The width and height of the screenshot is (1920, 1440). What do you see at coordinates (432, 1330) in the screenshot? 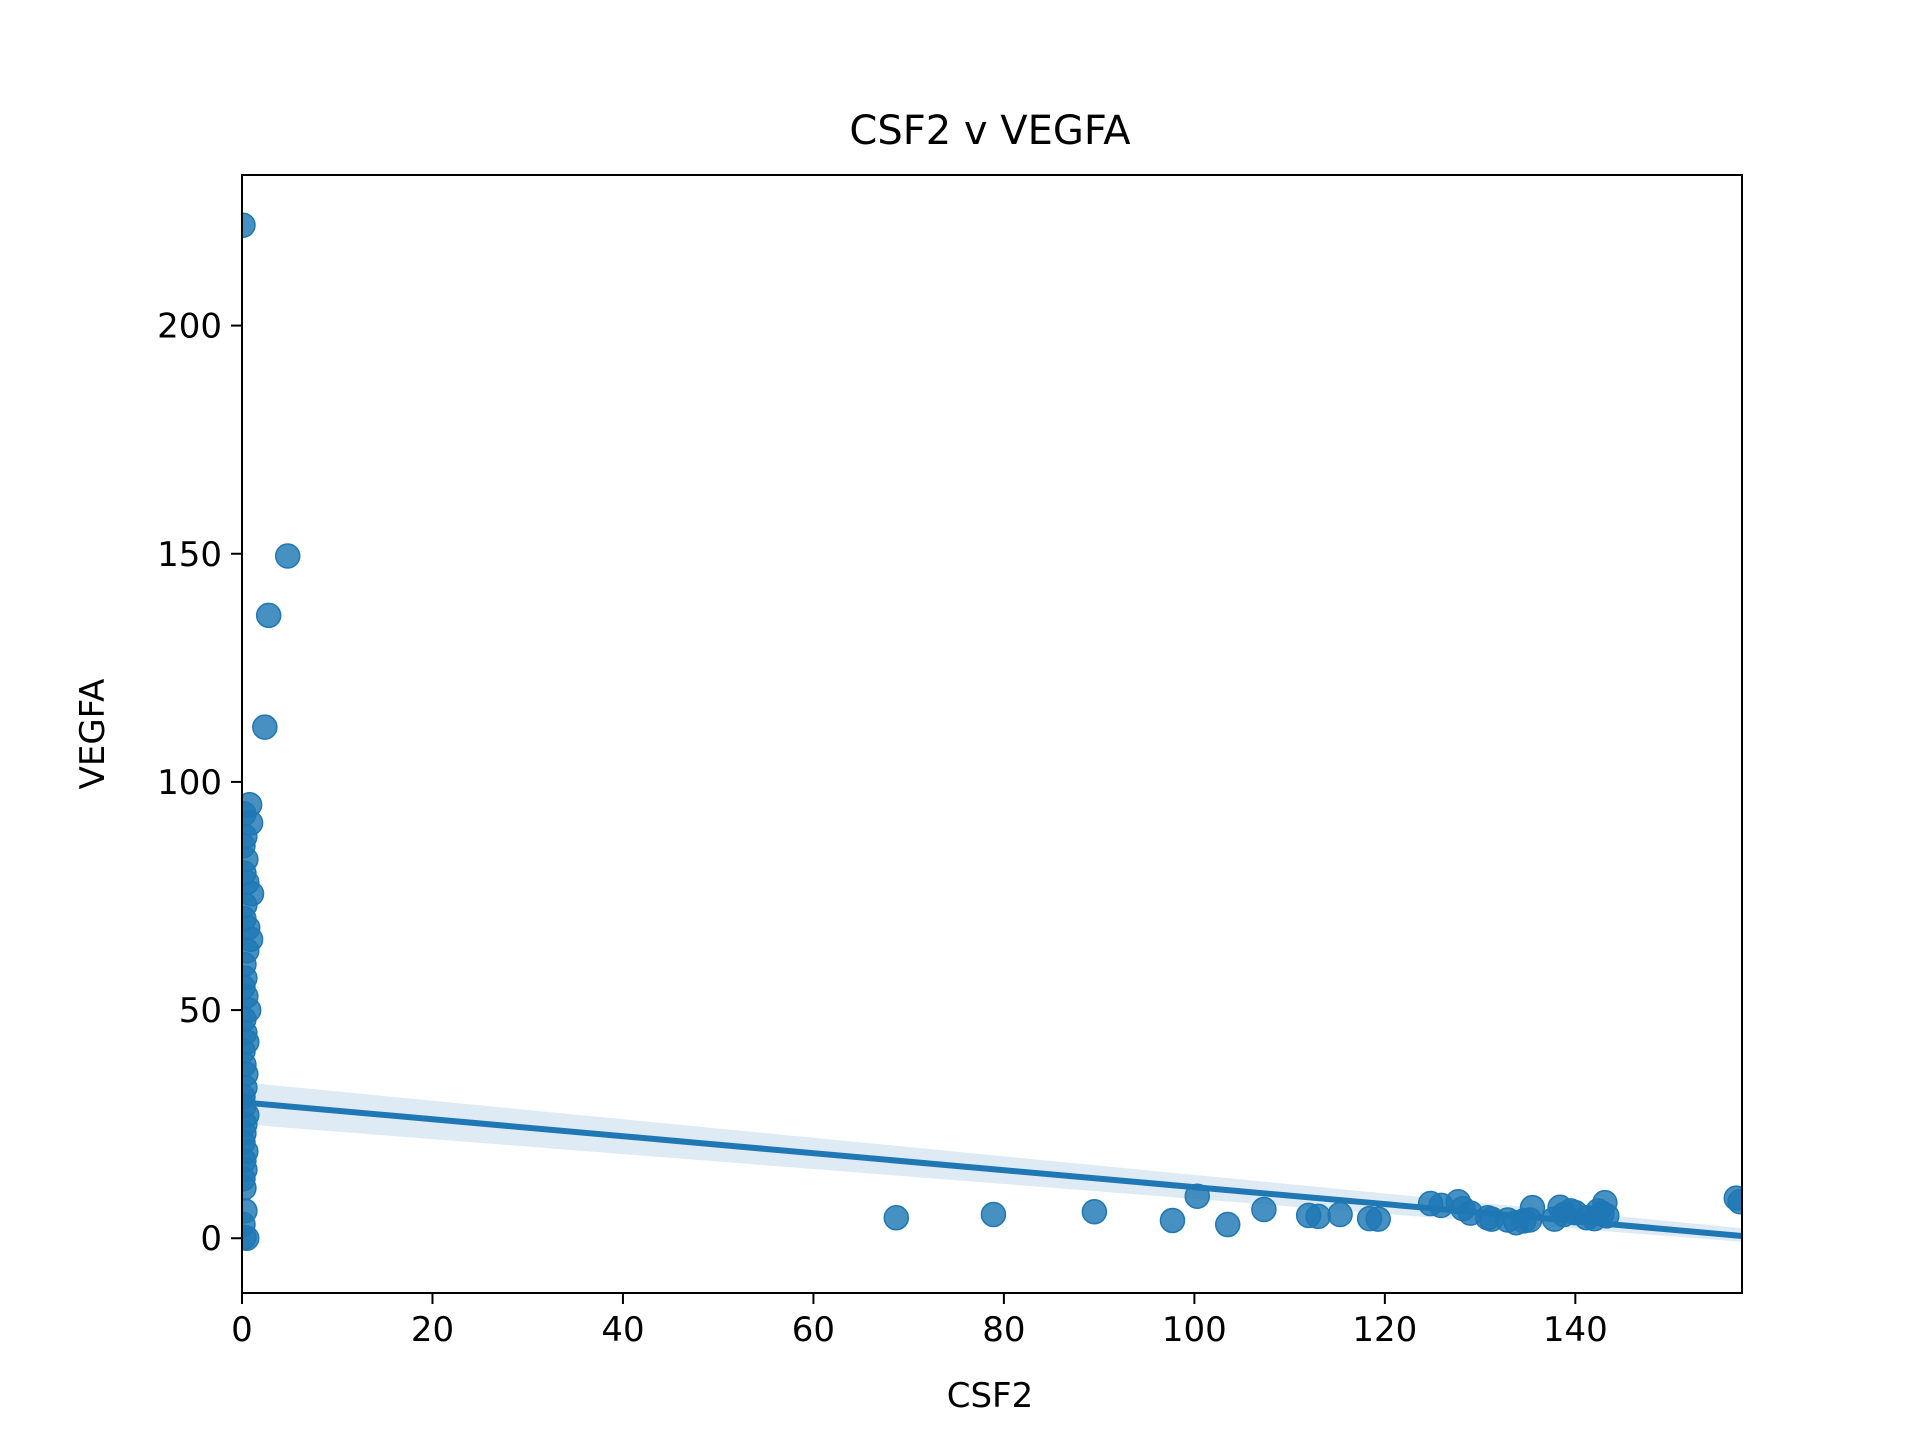
I see `x-tick-label: 20` at bounding box center [432, 1330].